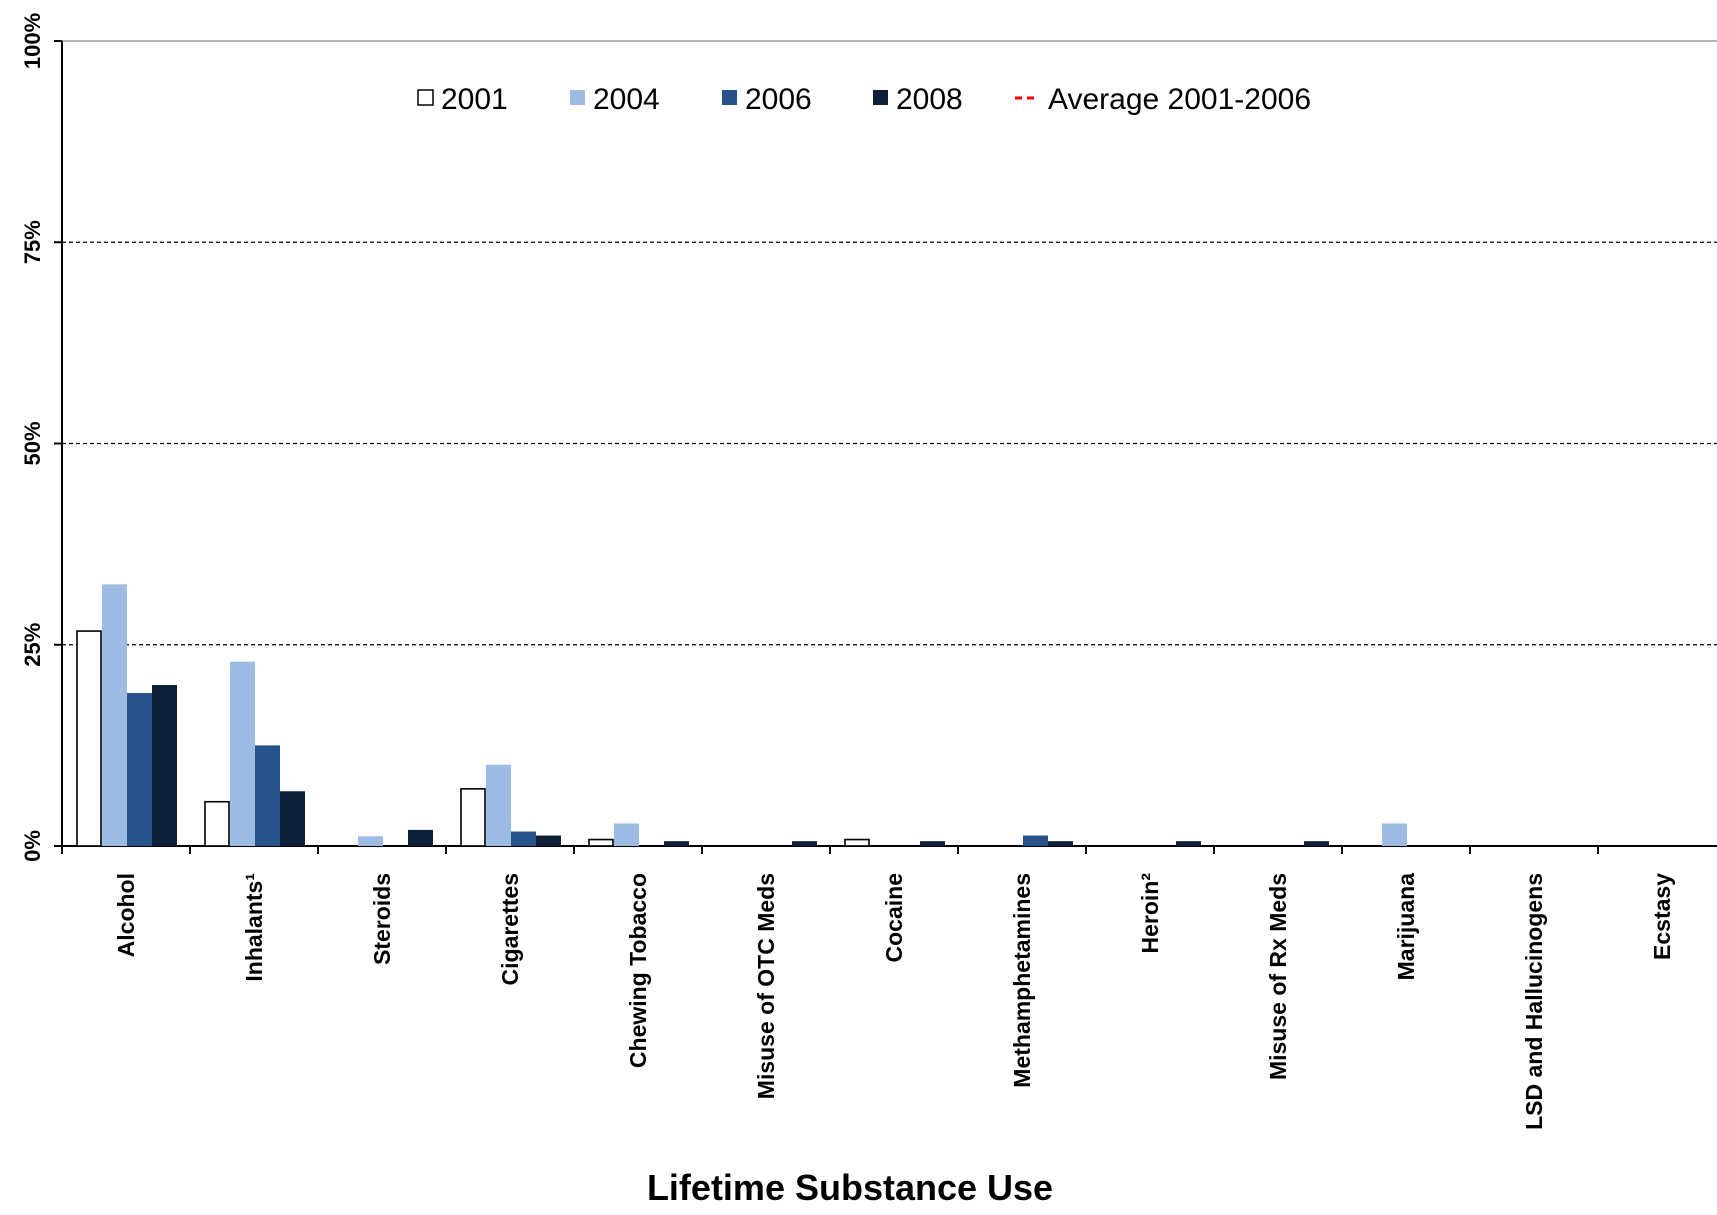 The width and height of the screenshot is (1717, 1215). What do you see at coordinates (32, 846) in the screenshot?
I see `y-tick-label: 0%` at bounding box center [32, 846].